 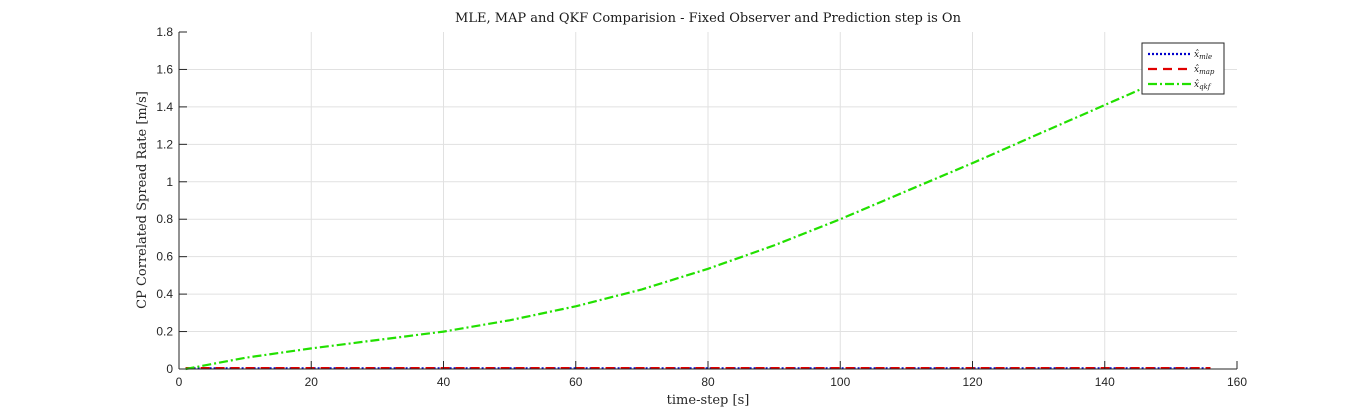 I want to click on x-tick-label: 160, so click(x=1237, y=382).